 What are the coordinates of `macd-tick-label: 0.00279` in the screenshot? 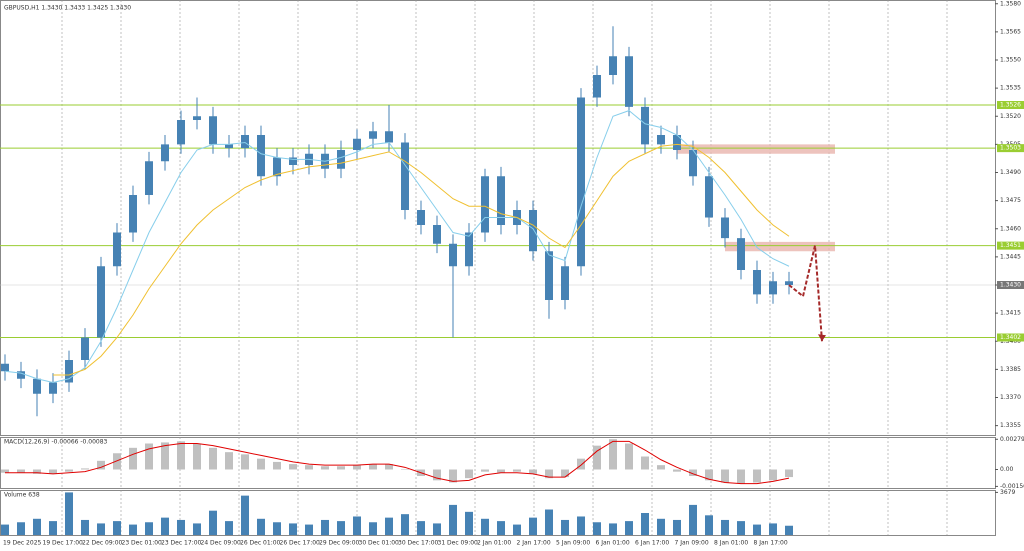 It's located at (1012, 439).